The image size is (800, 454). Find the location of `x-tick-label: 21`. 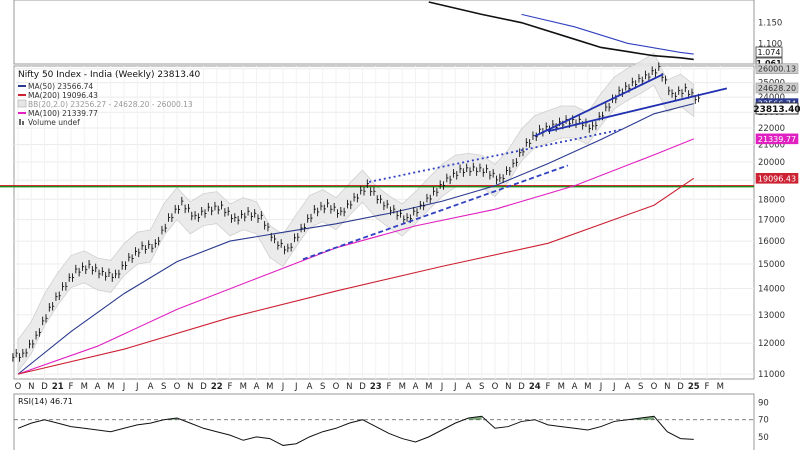

x-tick-label: 21 is located at coordinates (58, 387).